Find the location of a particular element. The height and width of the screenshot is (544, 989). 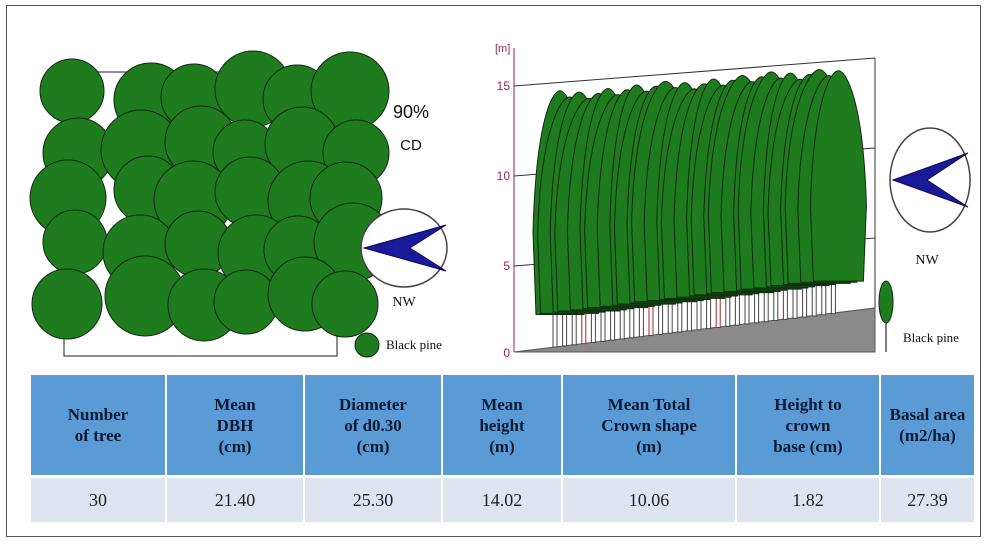

y-tick-15: 15 is located at coordinates (504, 86).